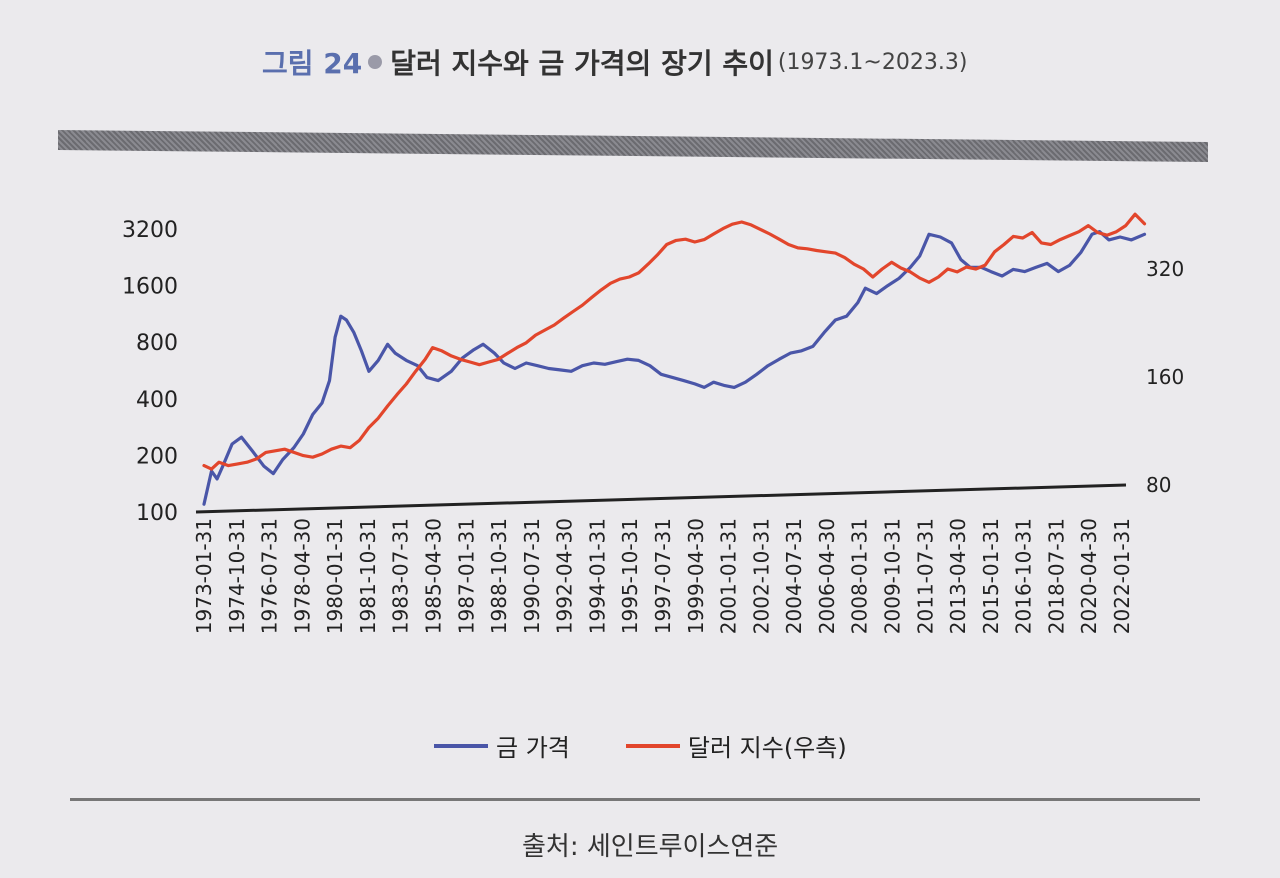  I want to click on y-right-tick-label: 80, so click(1158, 485).